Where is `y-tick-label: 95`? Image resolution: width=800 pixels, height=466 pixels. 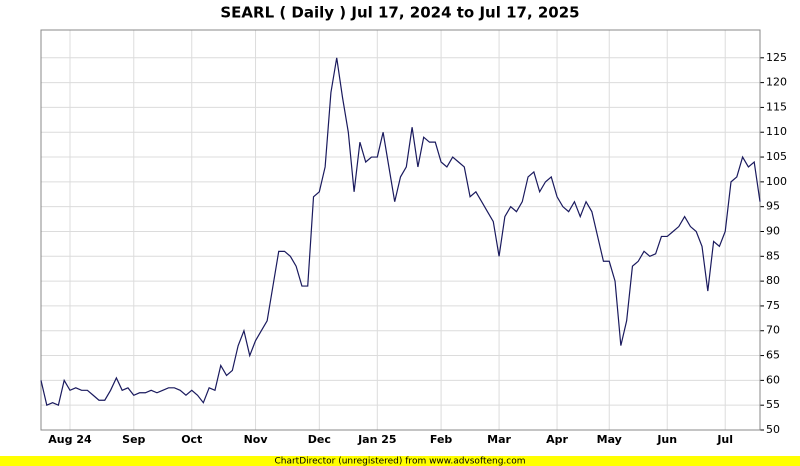 y-tick-label: 95 is located at coordinates (773, 206).